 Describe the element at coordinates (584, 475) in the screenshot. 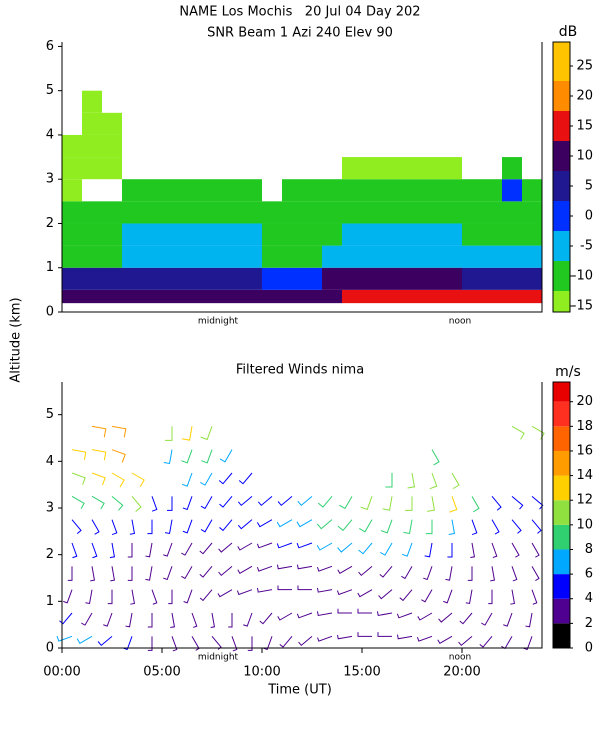

I see `colorbar-tick-label: 14` at that location.